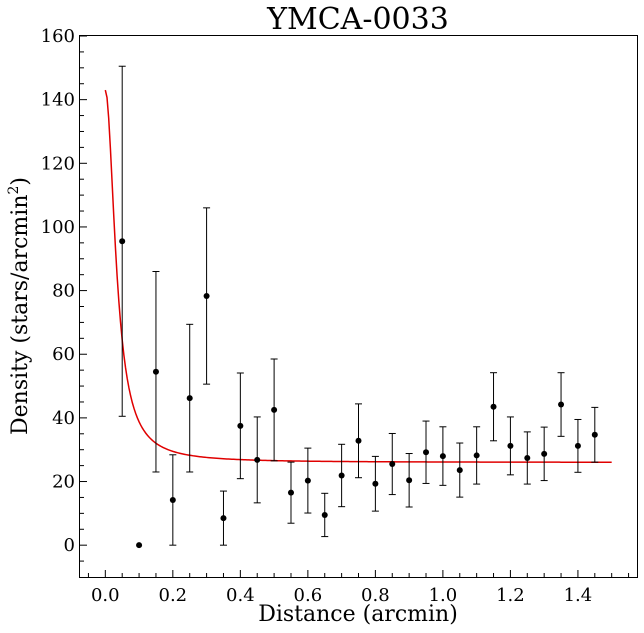 Image resolution: width=644 pixels, height=633 pixels. Describe the element at coordinates (358, 588) in the screenshot. I see `x-axis: 0.0 0.2 0.4 0.6 0.8 1.0 1.2 1.4` at that location.